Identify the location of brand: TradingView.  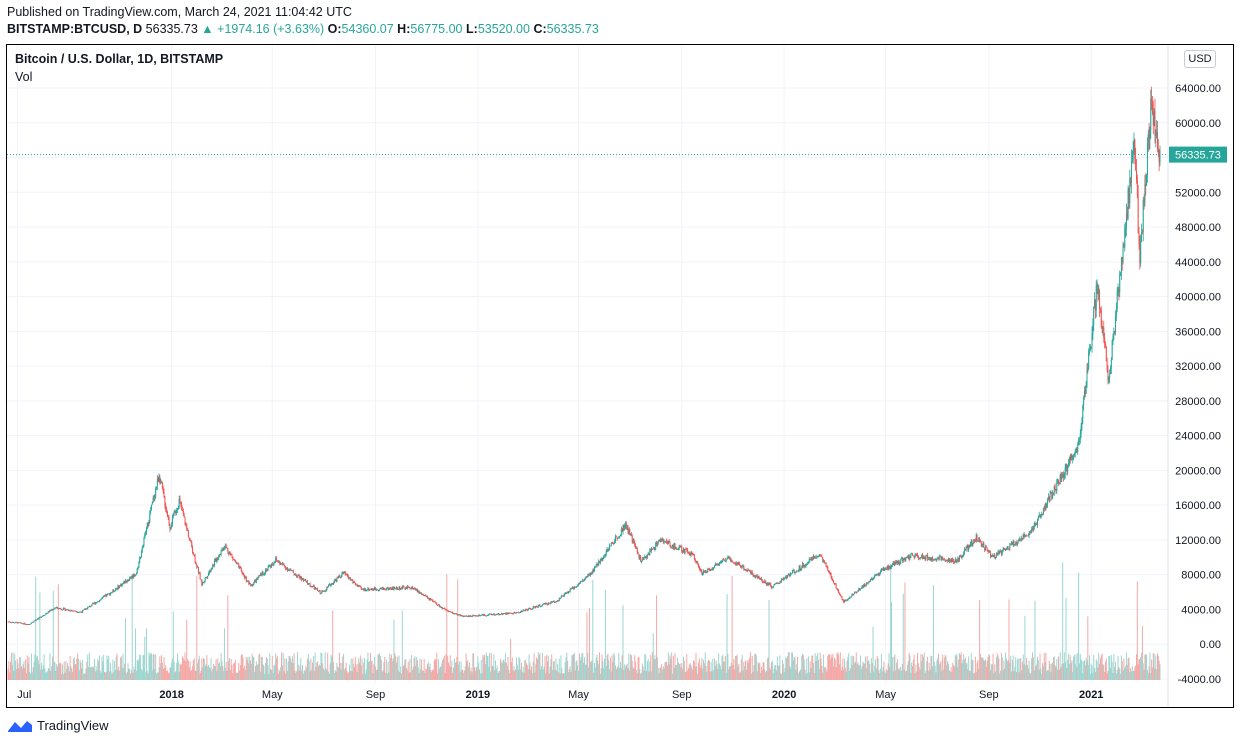
(58, 725).